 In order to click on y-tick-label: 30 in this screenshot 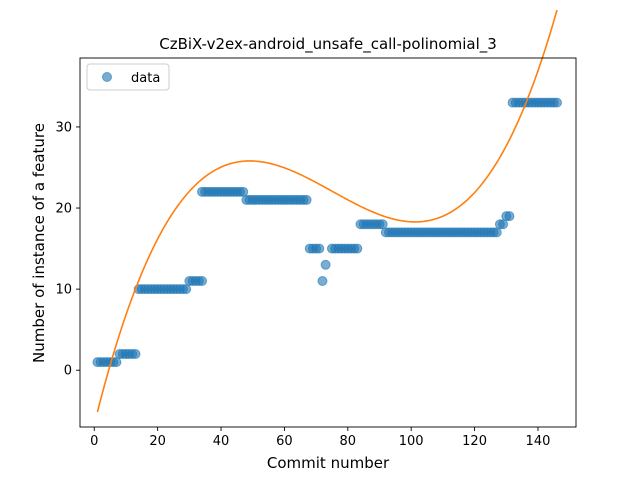, I will do `click(63, 127)`.